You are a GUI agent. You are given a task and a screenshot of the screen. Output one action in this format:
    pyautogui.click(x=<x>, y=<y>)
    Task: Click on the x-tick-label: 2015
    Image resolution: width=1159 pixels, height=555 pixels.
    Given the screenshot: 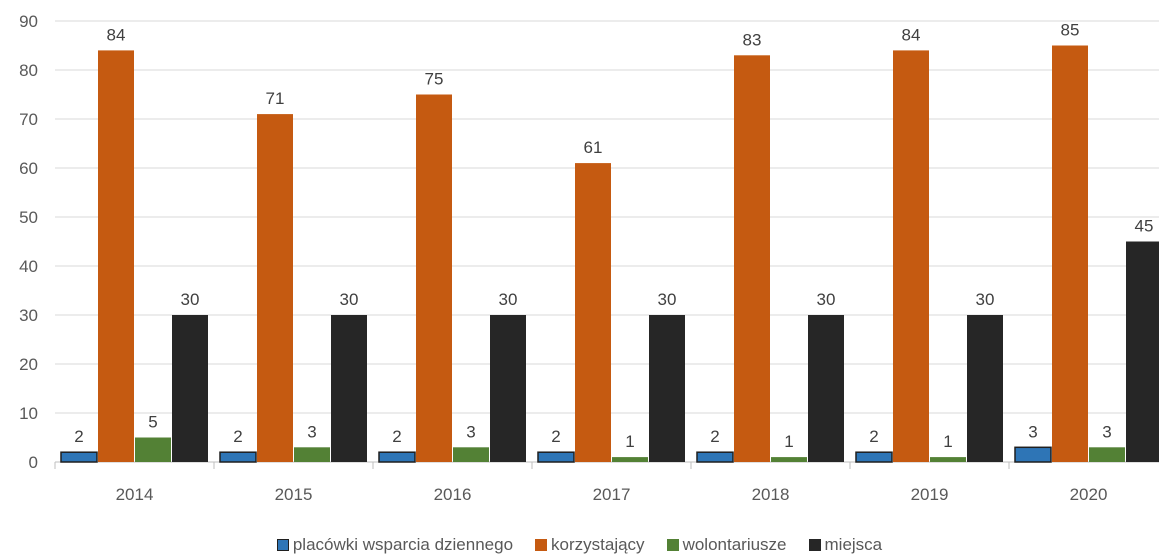 What is the action you would take?
    pyautogui.click(x=294, y=494)
    